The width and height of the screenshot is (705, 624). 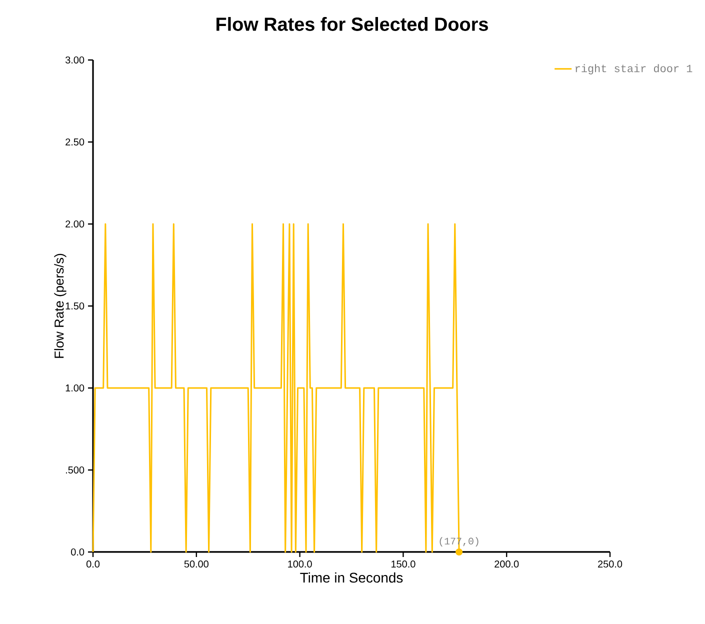 I want to click on y-tick-label: 1.00, so click(x=75, y=388).